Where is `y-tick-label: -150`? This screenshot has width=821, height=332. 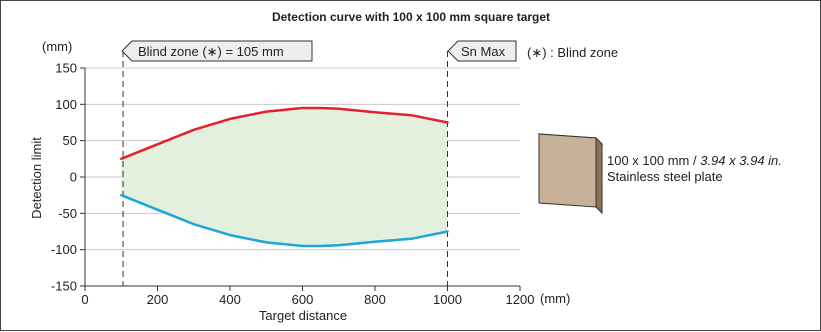
y-tick-label: -150 is located at coordinates (64, 286).